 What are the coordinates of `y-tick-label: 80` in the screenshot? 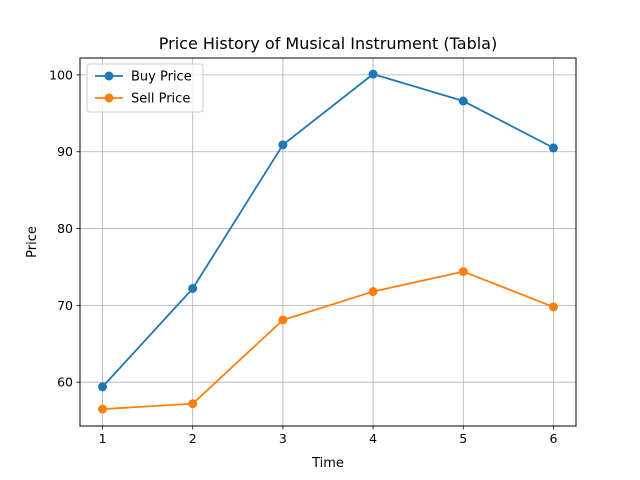 It's located at (65, 228).